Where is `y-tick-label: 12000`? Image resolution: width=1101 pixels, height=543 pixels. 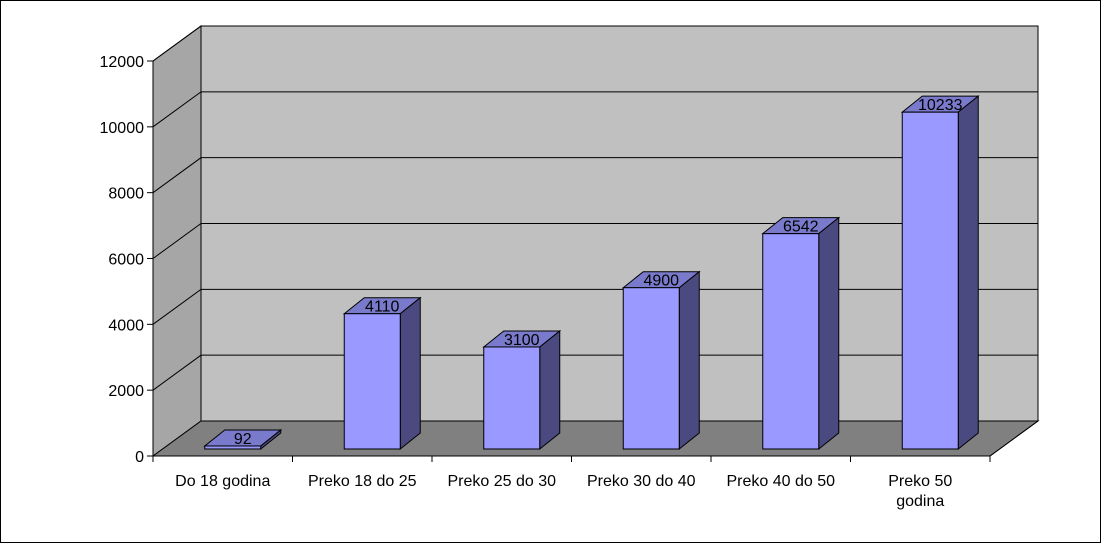 y-tick-label: 12000 is located at coordinates (122, 62).